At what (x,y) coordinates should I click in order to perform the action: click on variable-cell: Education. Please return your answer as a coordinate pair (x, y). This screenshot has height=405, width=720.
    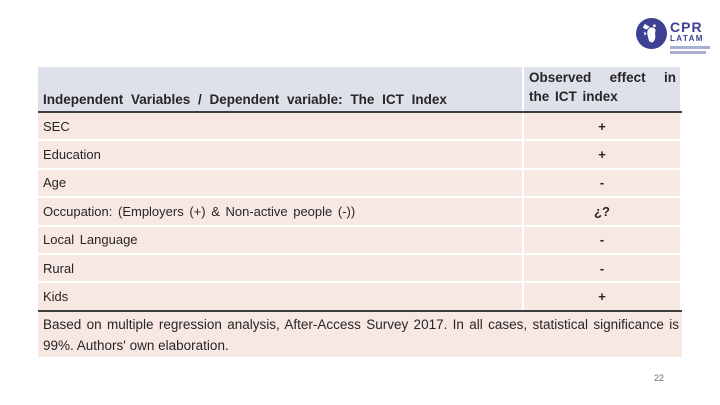
    Looking at the image, I should click on (281, 154).